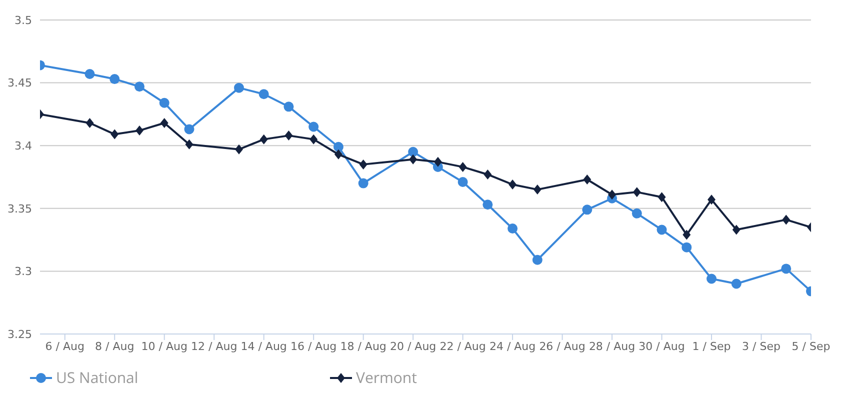 This screenshot has height=396, width=845. Describe the element at coordinates (64, 346) in the screenshot. I see `x-tick-label: 6 / Aug` at that location.